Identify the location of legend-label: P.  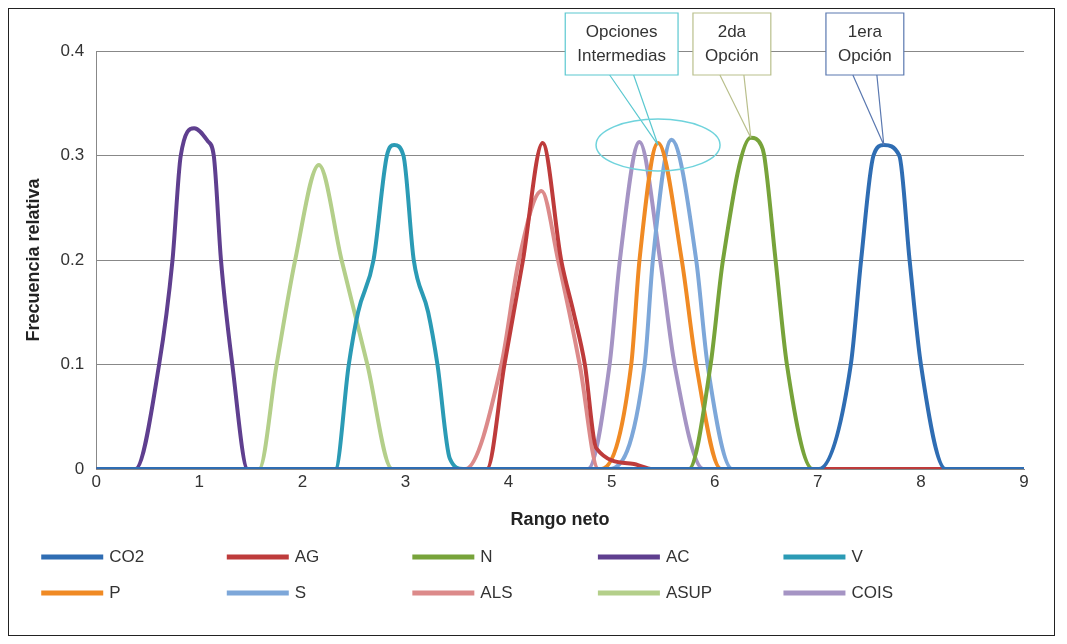
(115, 592).